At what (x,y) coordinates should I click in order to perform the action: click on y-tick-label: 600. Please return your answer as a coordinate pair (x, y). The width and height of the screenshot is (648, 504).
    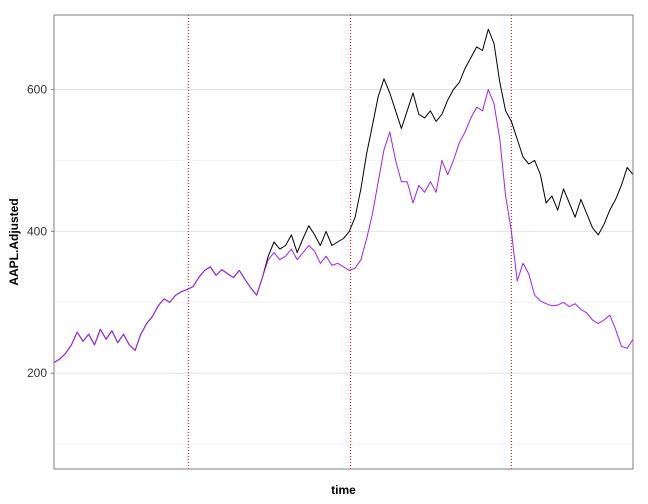
    Looking at the image, I should click on (37, 89).